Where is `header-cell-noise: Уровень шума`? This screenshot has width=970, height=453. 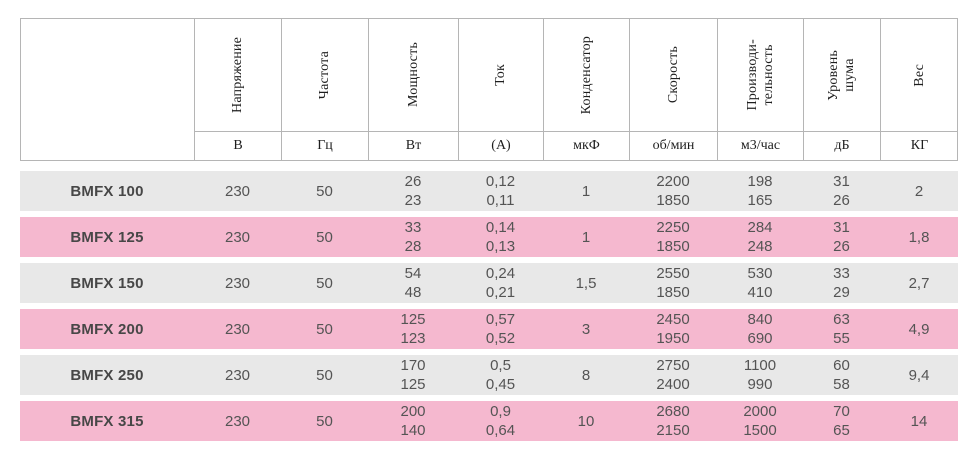
header-cell-noise: Уровень шума is located at coordinates (841, 75).